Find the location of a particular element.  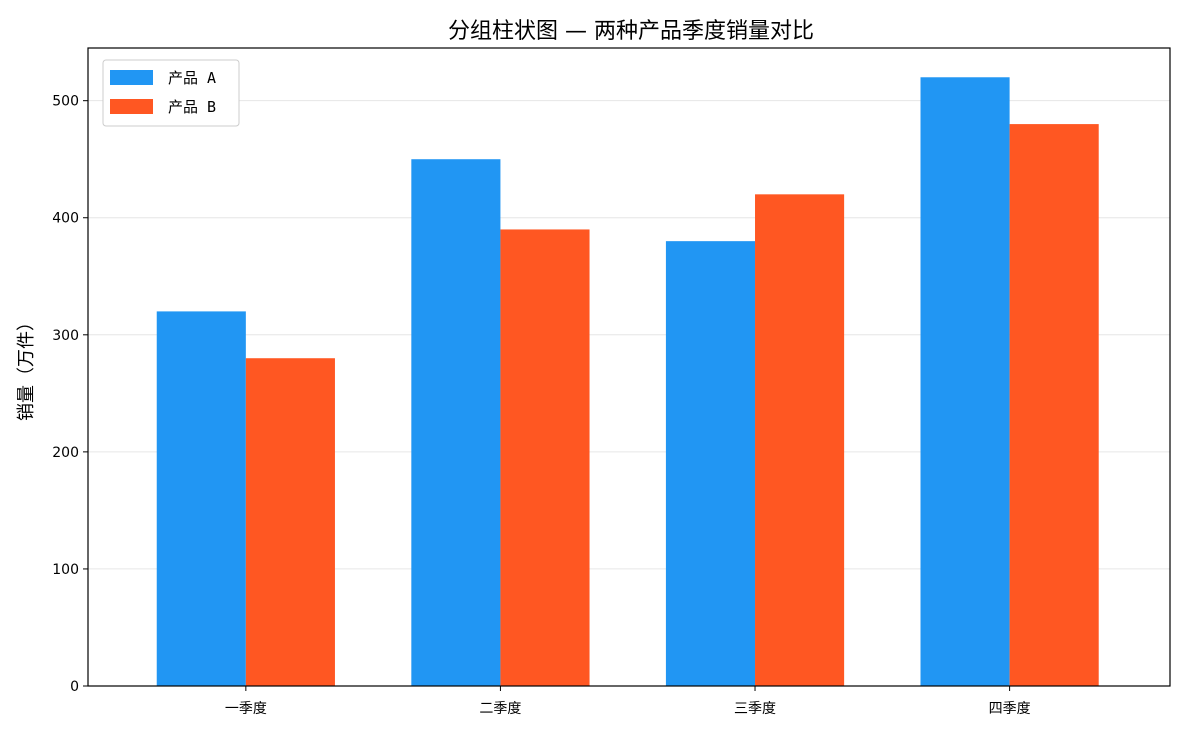

y-axis-label: 销量（万件） is located at coordinates (26, 367).